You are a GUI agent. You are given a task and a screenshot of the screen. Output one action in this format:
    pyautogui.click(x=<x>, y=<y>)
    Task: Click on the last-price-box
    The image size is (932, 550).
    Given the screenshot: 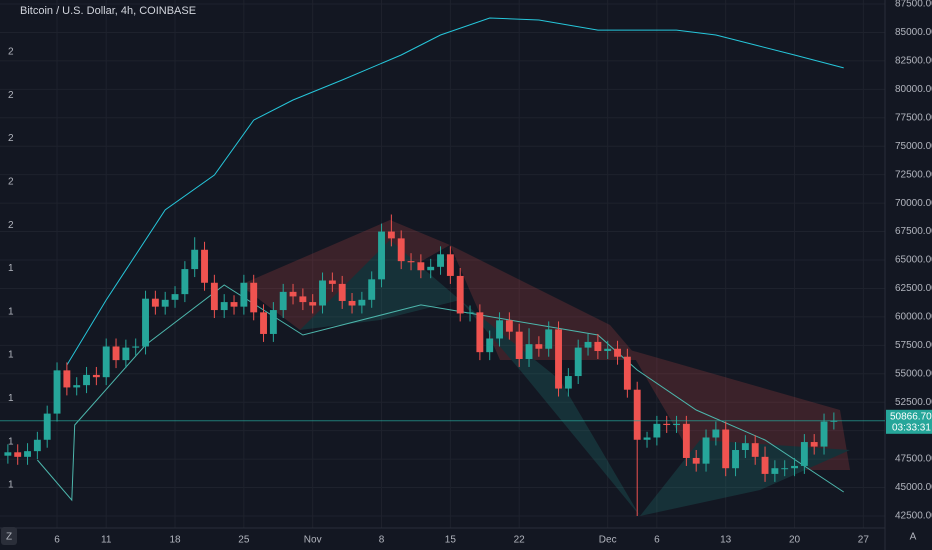 What is the action you would take?
    pyautogui.click(x=909, y=421)
    